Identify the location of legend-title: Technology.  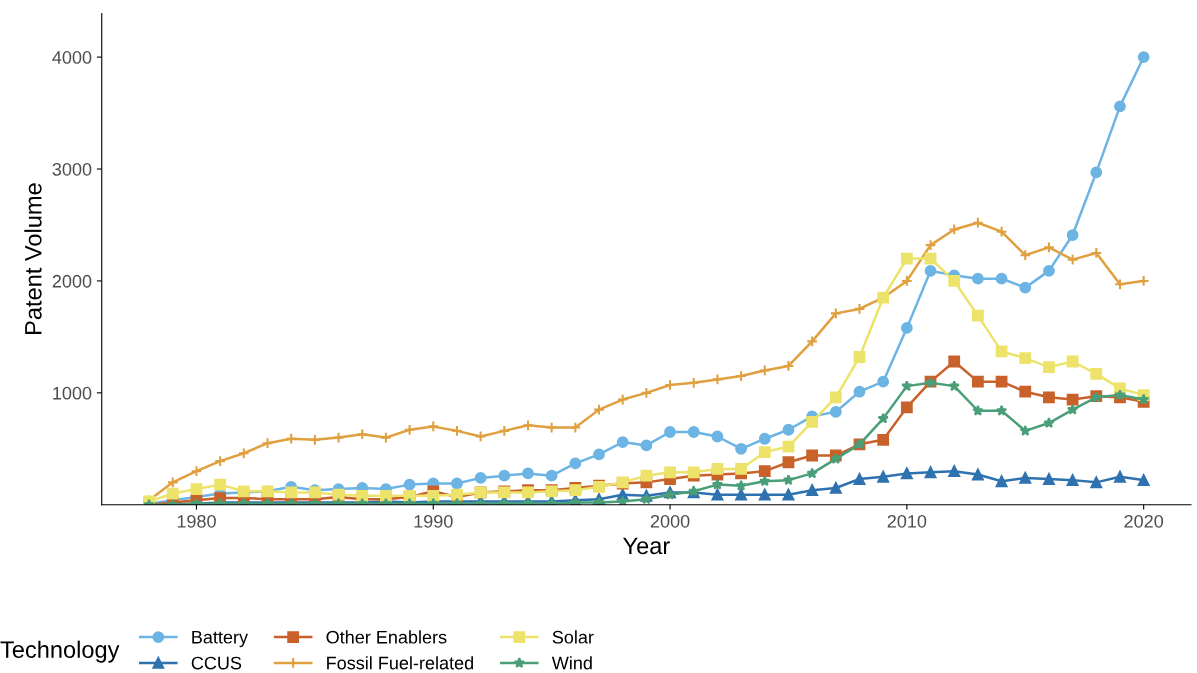
(60, 651).